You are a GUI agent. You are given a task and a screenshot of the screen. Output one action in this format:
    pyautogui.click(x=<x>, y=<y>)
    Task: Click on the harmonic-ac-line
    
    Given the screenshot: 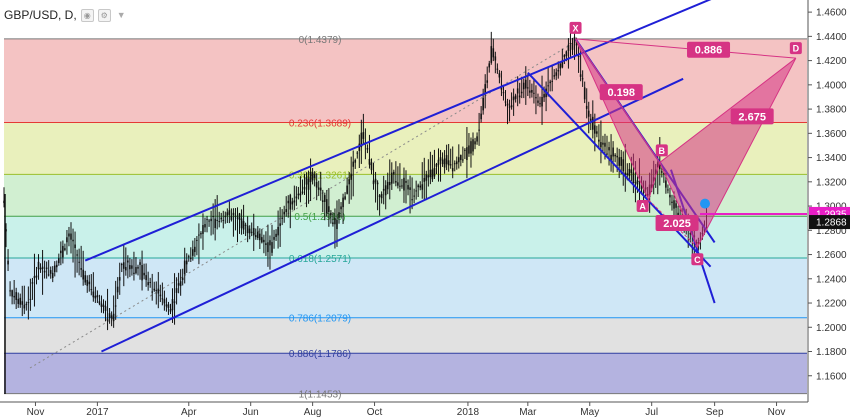 What is the action you would take?
    pyautogui.click(x=673, y=223)
    